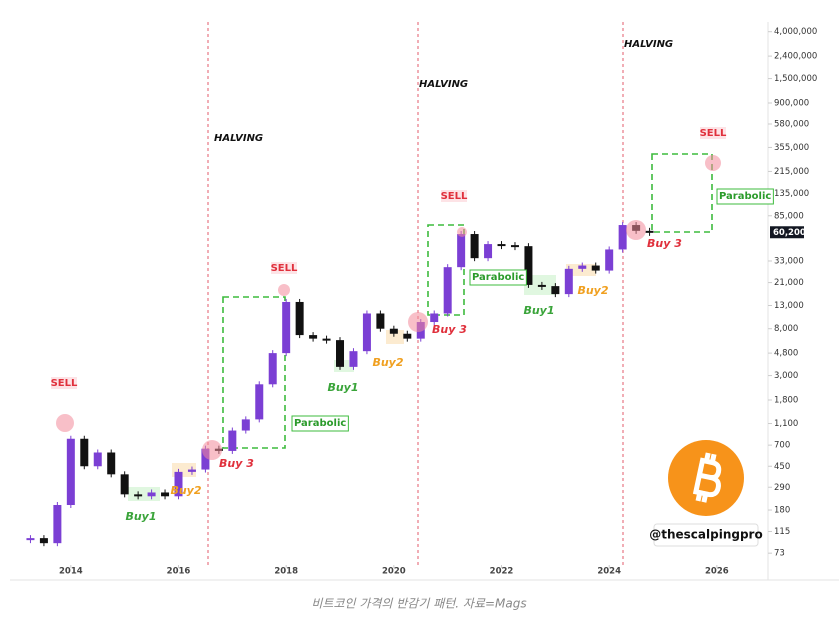  I want to click on y-tick-label: 4,800, so click(786, 354).